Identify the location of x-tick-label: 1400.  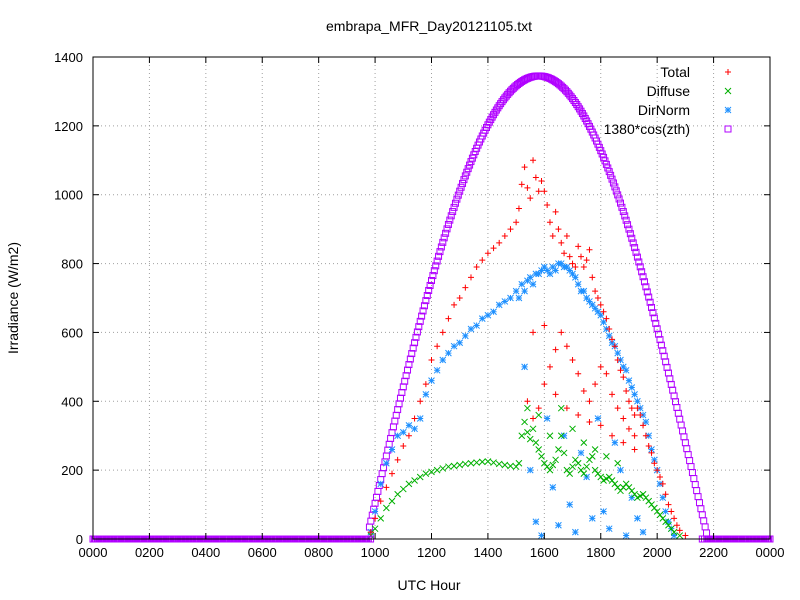
(487, 552).